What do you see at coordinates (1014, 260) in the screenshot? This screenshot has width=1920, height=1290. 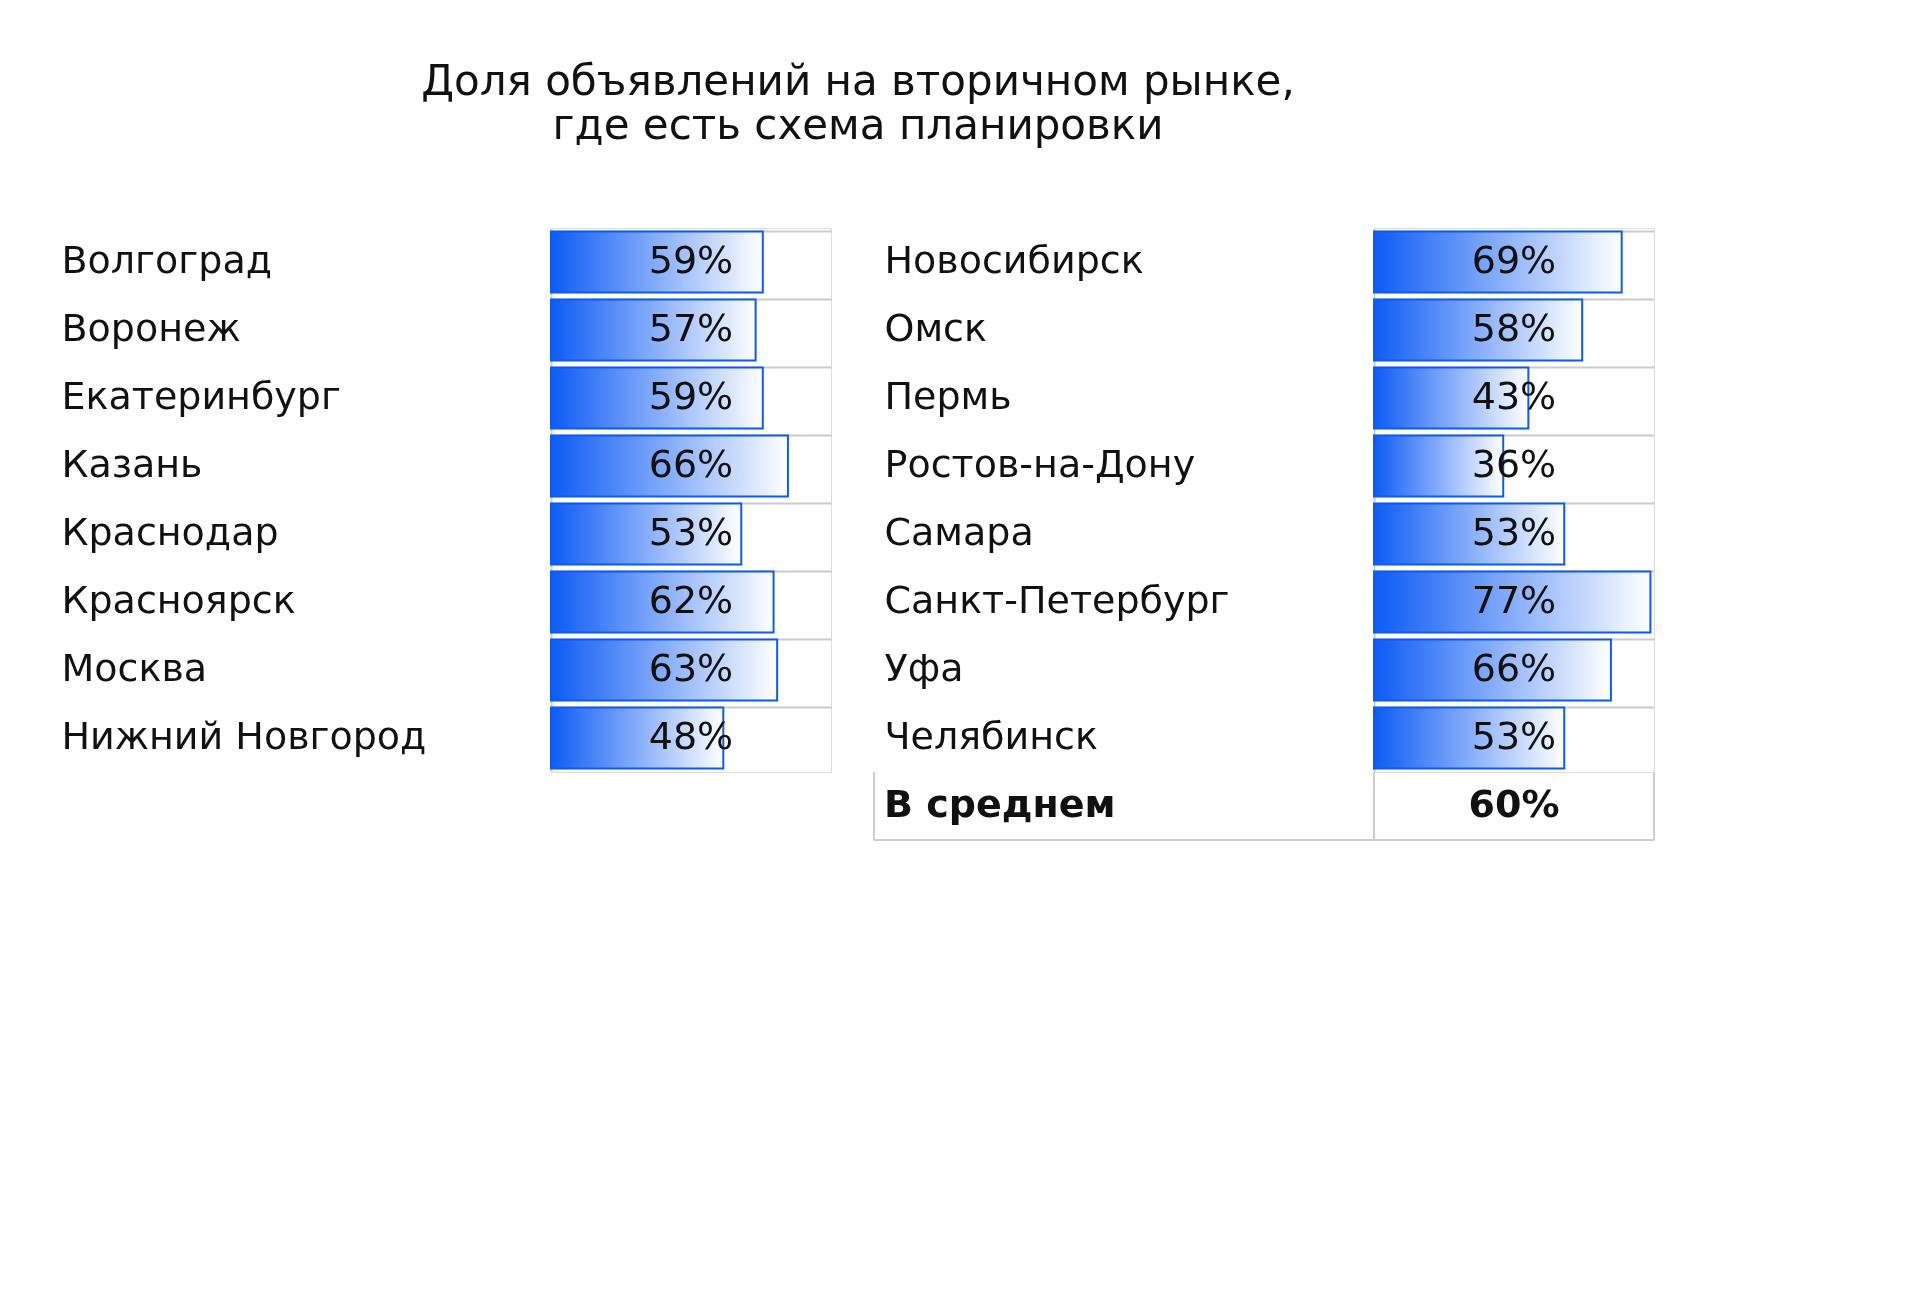 I see `y-tick-label: Новосибирск` at bounding box center [1014, 260].